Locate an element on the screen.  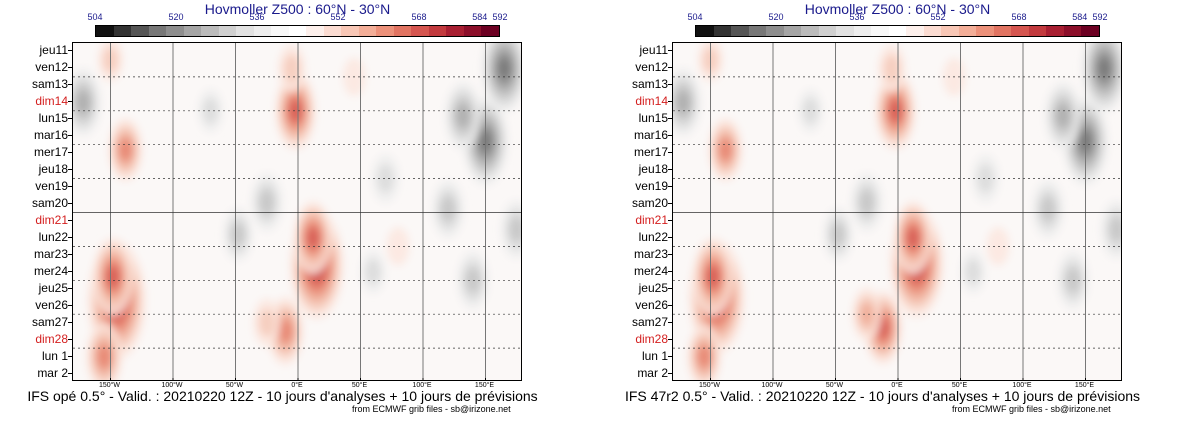
y-tick-label: mer24 is located at coordinates (50, 270).